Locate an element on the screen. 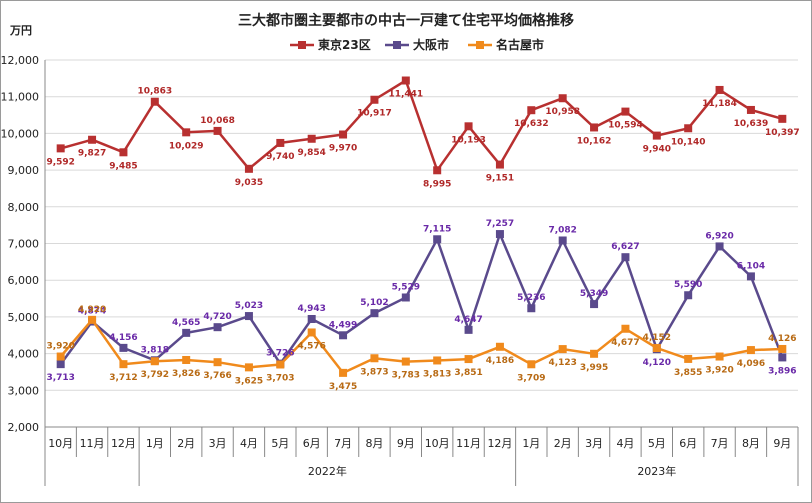 The image size is (812, 503). data-label: 5,102 is located at coordinates (374, 303).